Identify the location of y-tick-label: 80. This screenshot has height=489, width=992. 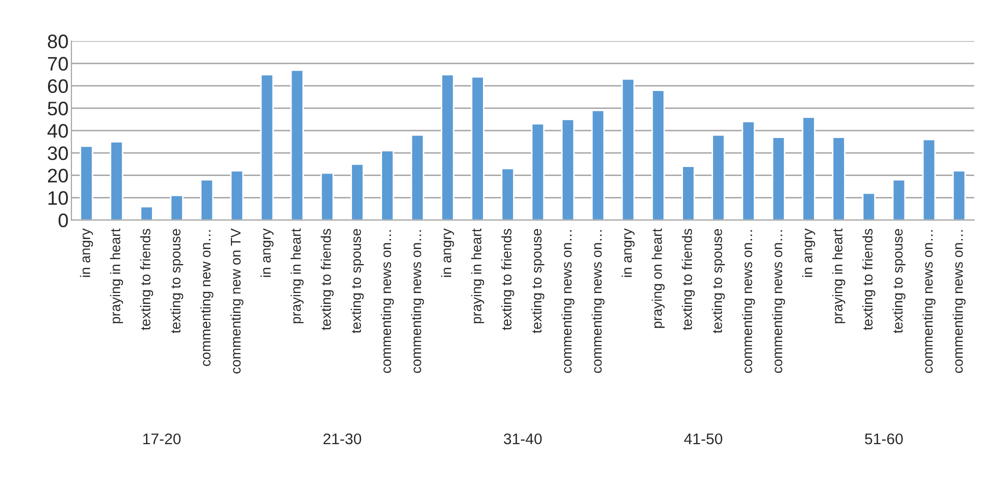
(58, 41).